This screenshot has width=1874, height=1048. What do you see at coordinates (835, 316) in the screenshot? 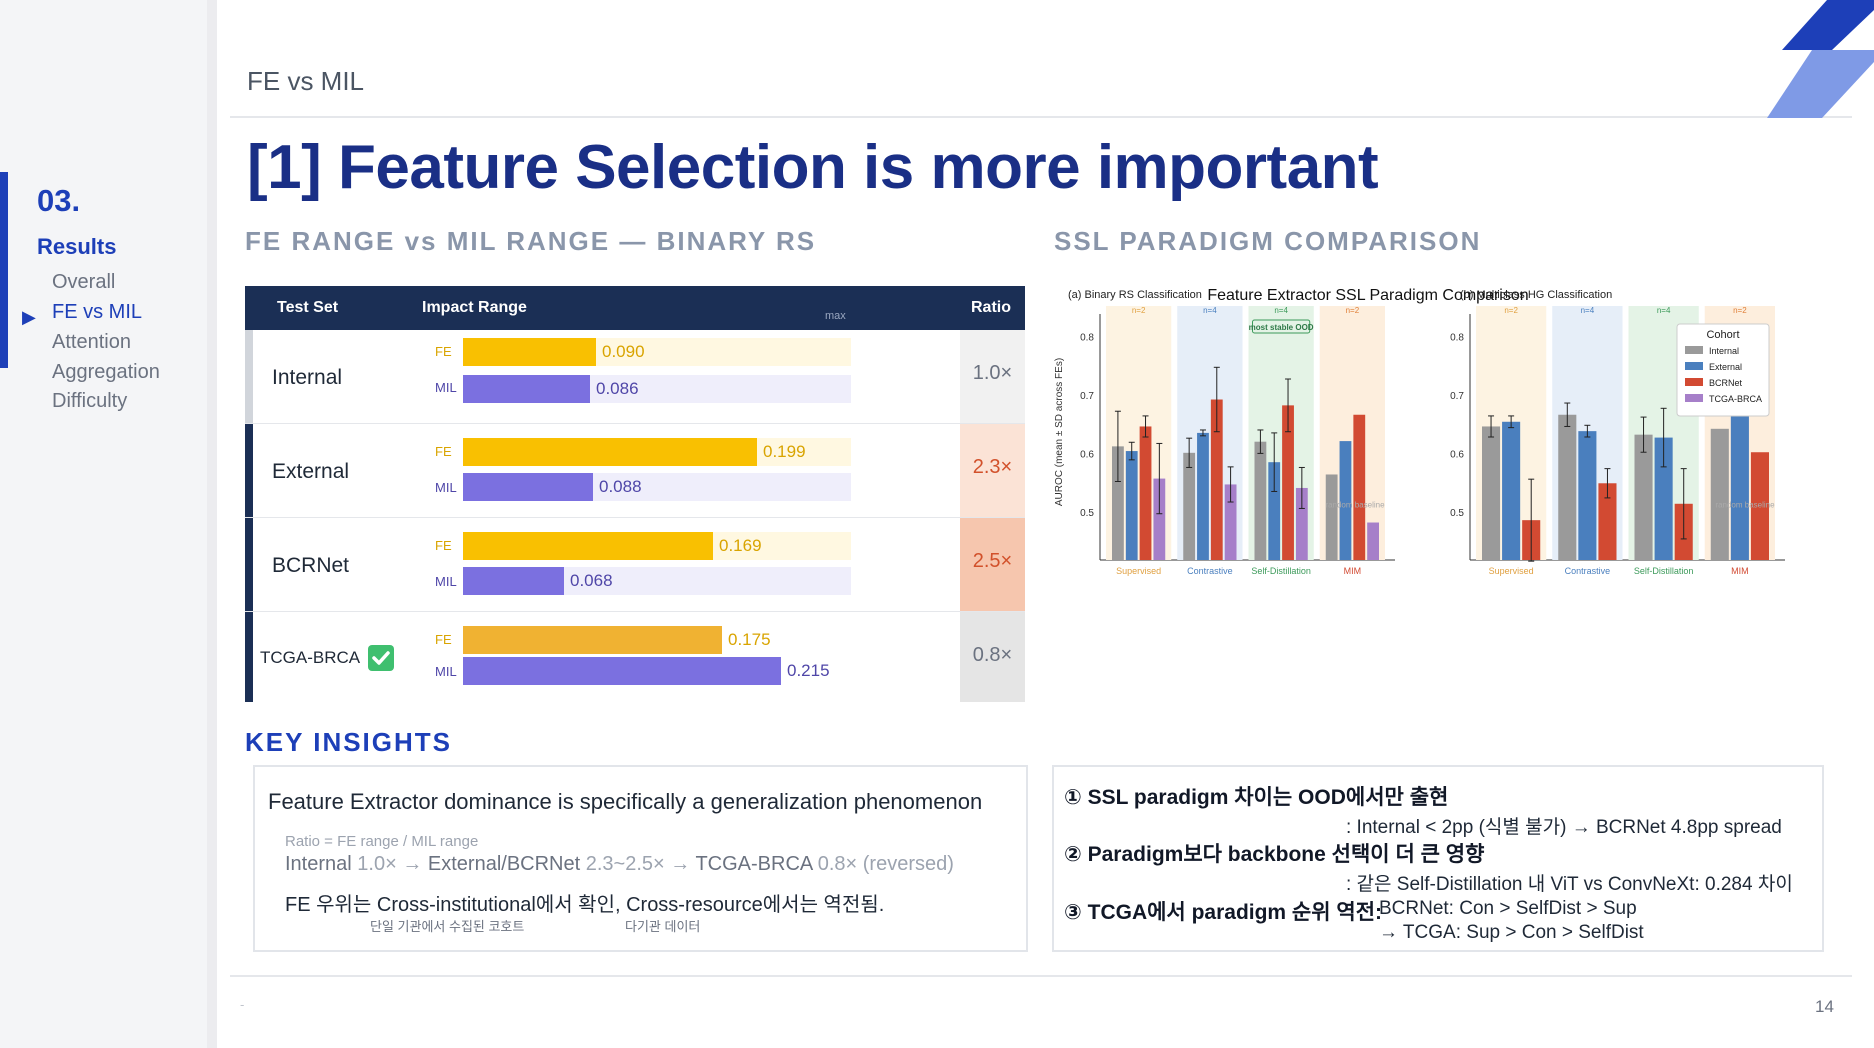
I see `col-max-marker: max` at bounding box center [835, 316].